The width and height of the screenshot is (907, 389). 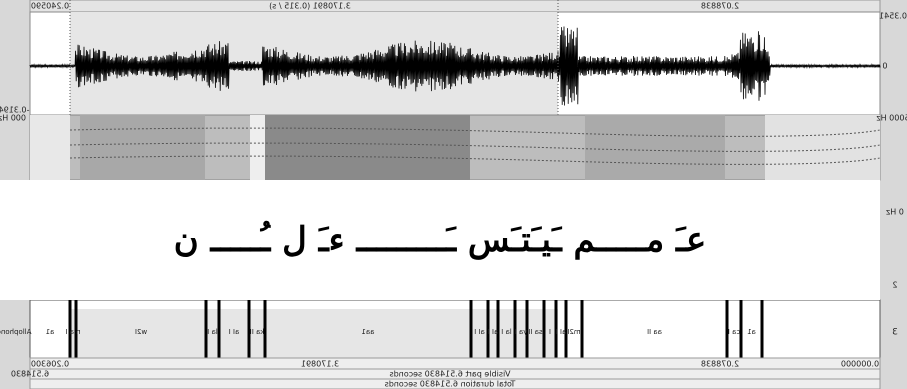 What do you see at coordinates (720, 6) in the screenshot?
I see `top-right: 2.078838` at bounding box center [720, 6].